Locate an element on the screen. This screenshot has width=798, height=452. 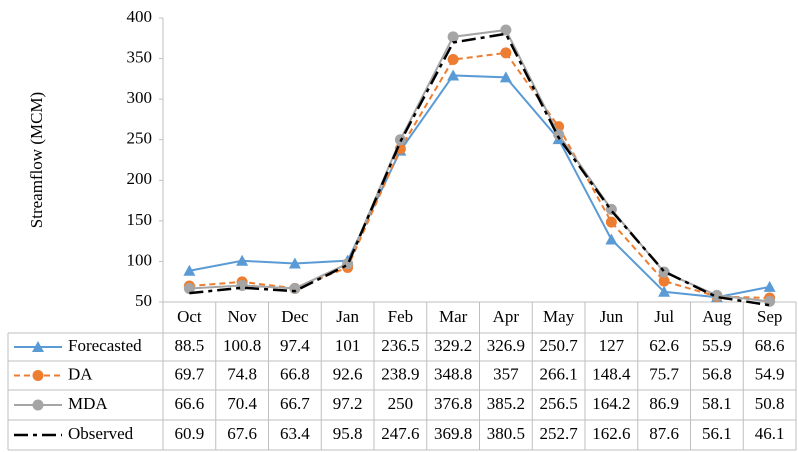
legend-label: DA is located at coordinates (80, 373).